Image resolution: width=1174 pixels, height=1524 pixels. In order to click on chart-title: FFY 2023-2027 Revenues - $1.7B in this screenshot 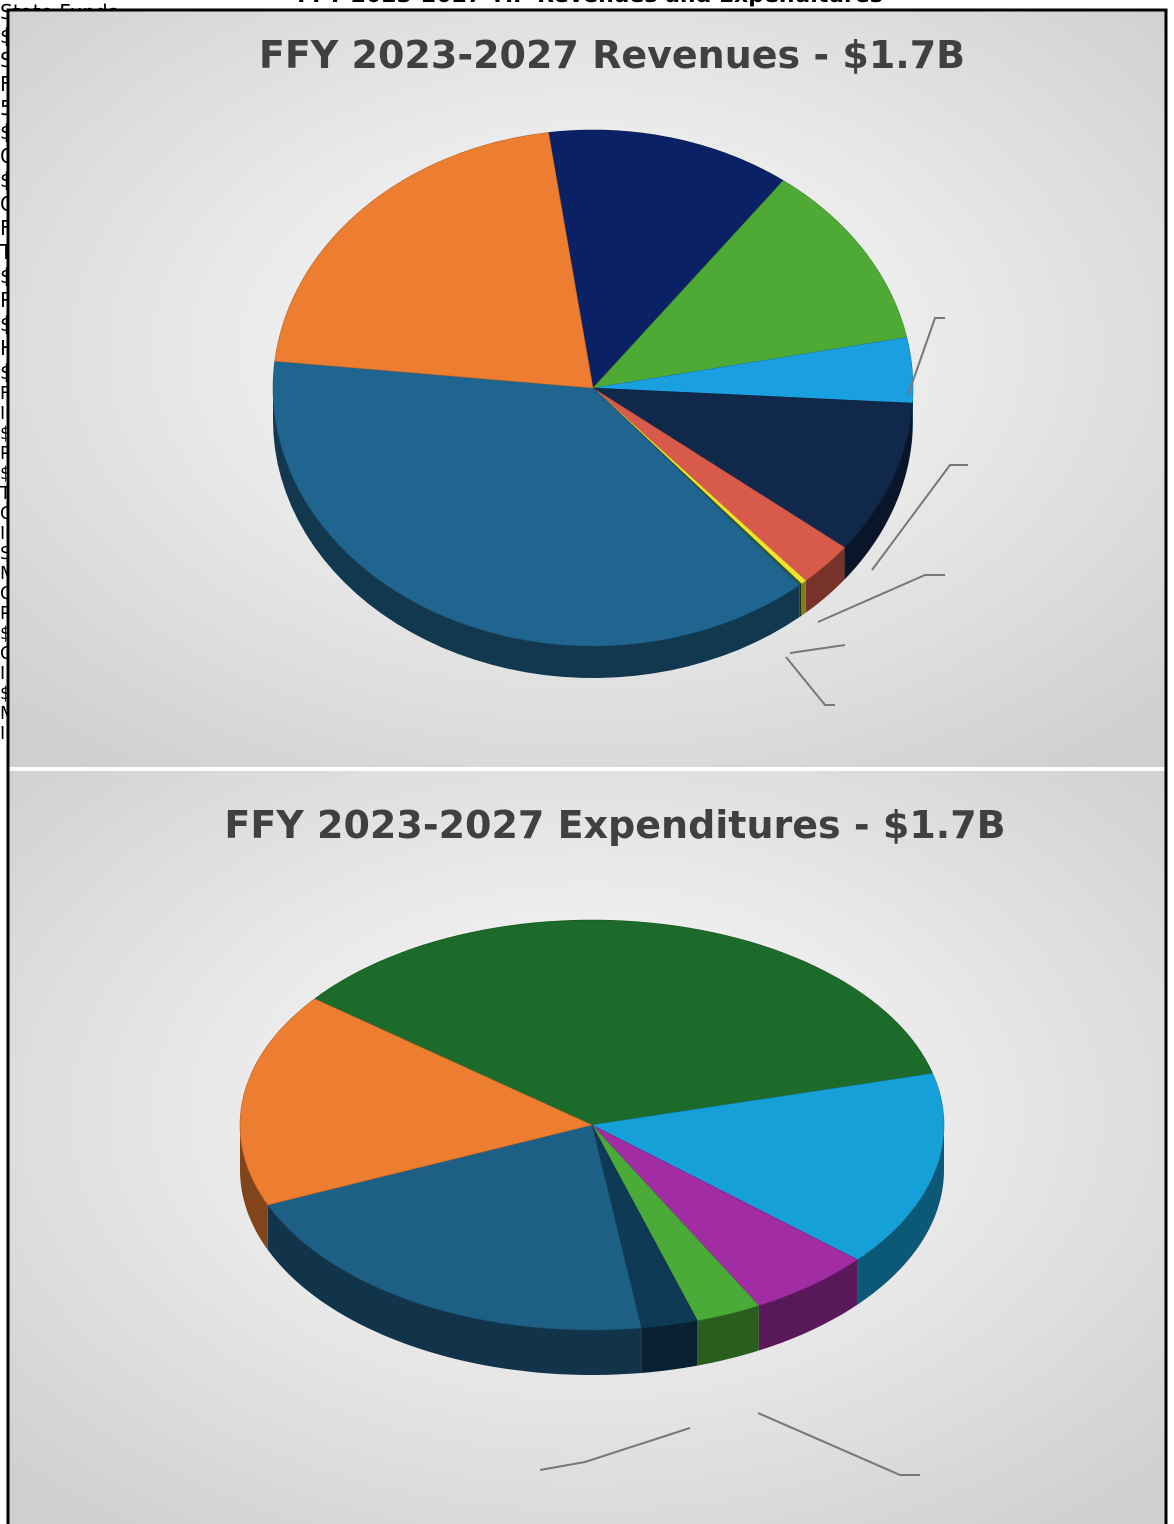, I will do `click(612, 55)`.